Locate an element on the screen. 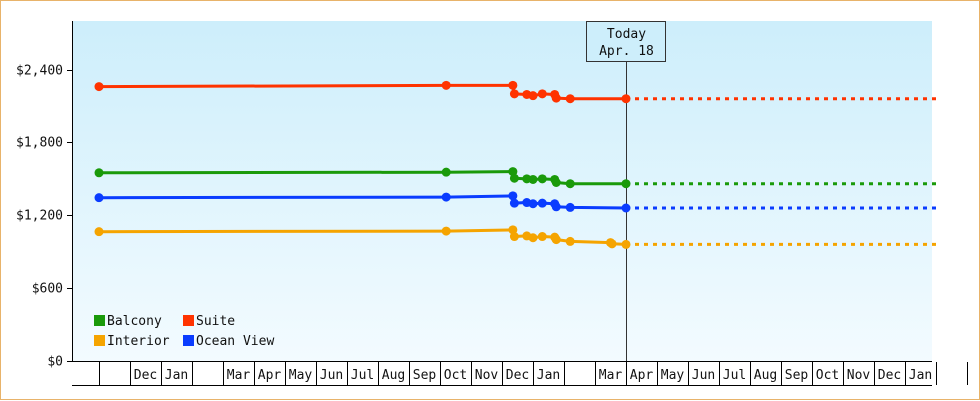 The image size is (980, 401). today-box is located at coordinates (626, 41).